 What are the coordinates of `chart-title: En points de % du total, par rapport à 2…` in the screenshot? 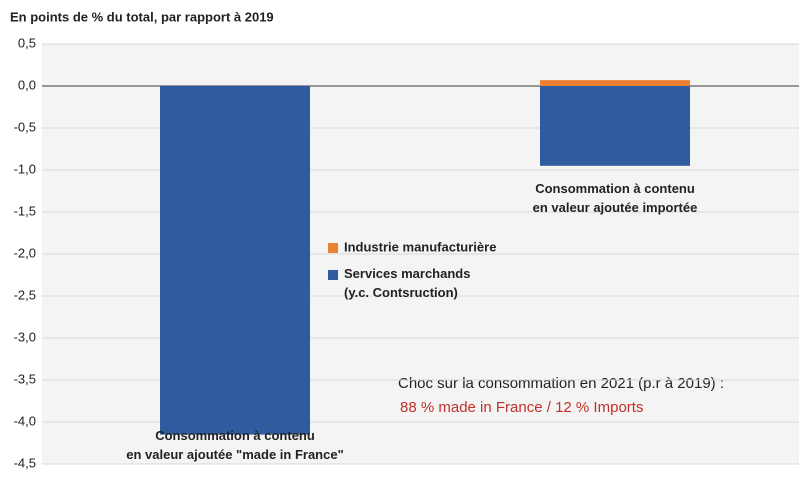 It's located at (142, 16).